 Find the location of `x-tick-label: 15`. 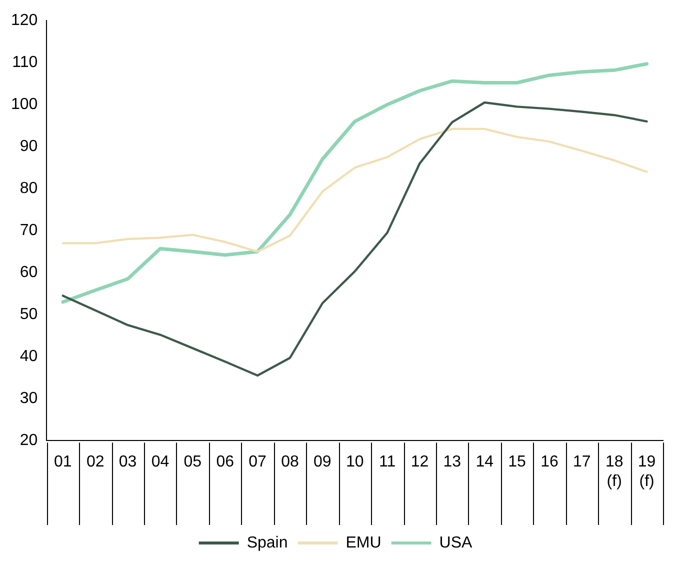

x-tick-label: 15 is located at coordinates (517, 462).